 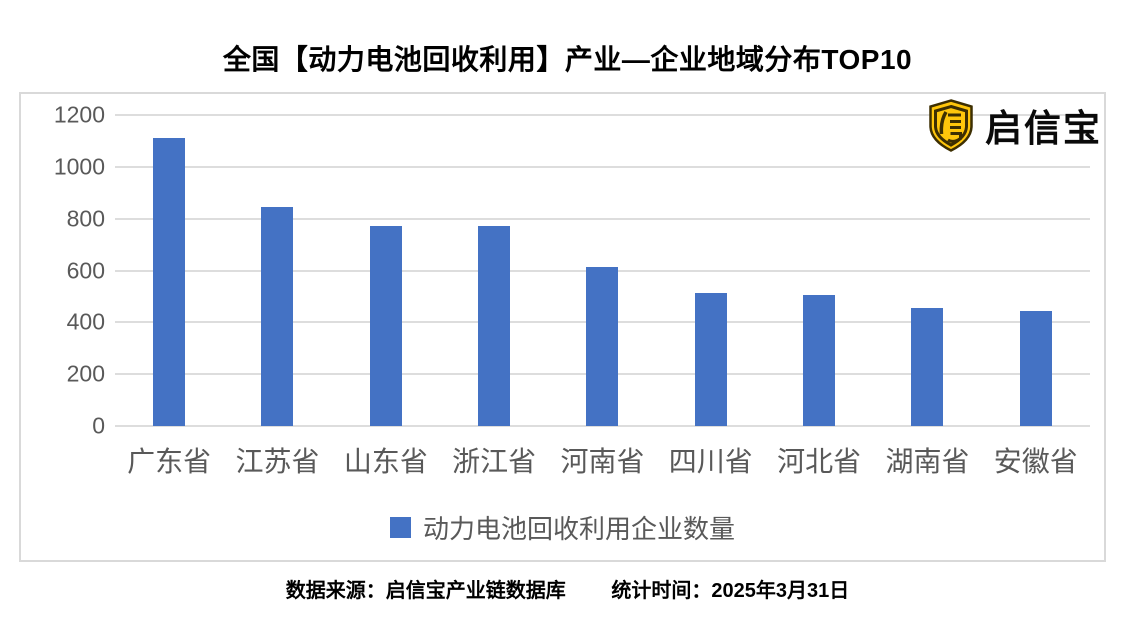 I want to click on x-category-label-安徽省: 安徽省, so click(x=1035, y=461).